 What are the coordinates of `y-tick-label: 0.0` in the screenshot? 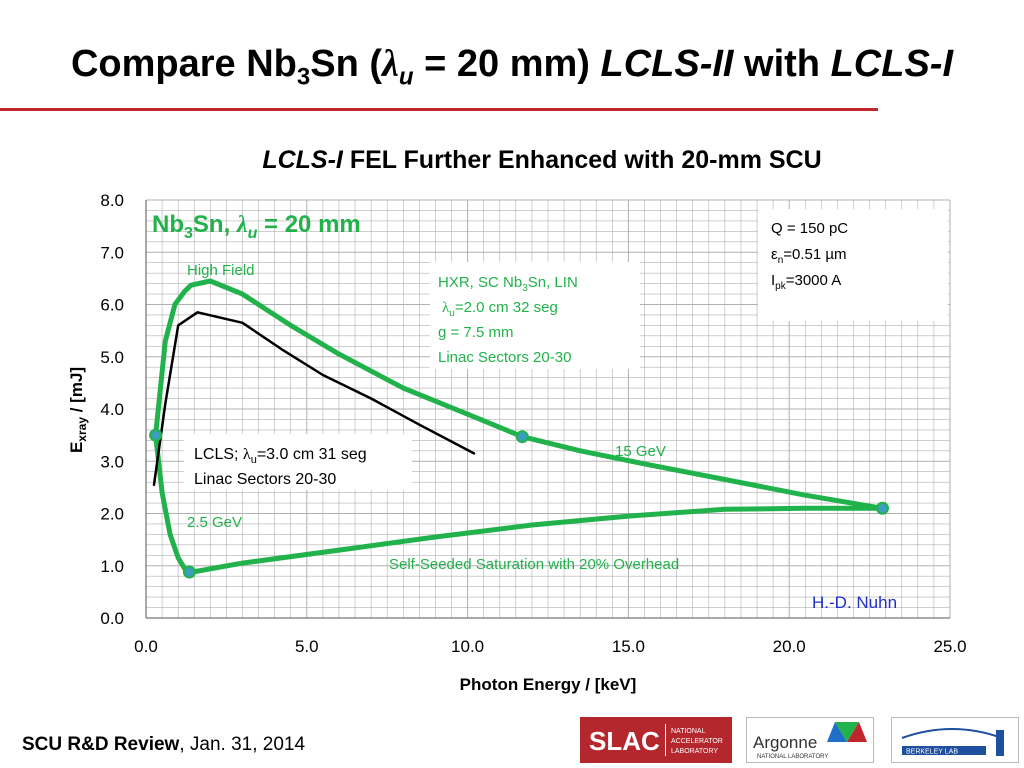 It's located at (112, 618).